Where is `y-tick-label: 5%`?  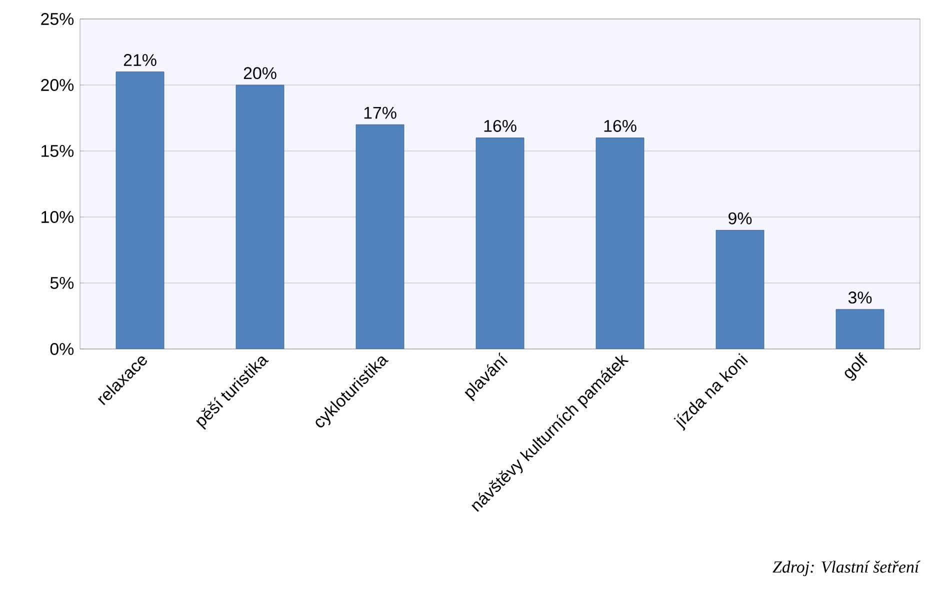 y-tick-label: 5% is located at coordinates (62, 283).